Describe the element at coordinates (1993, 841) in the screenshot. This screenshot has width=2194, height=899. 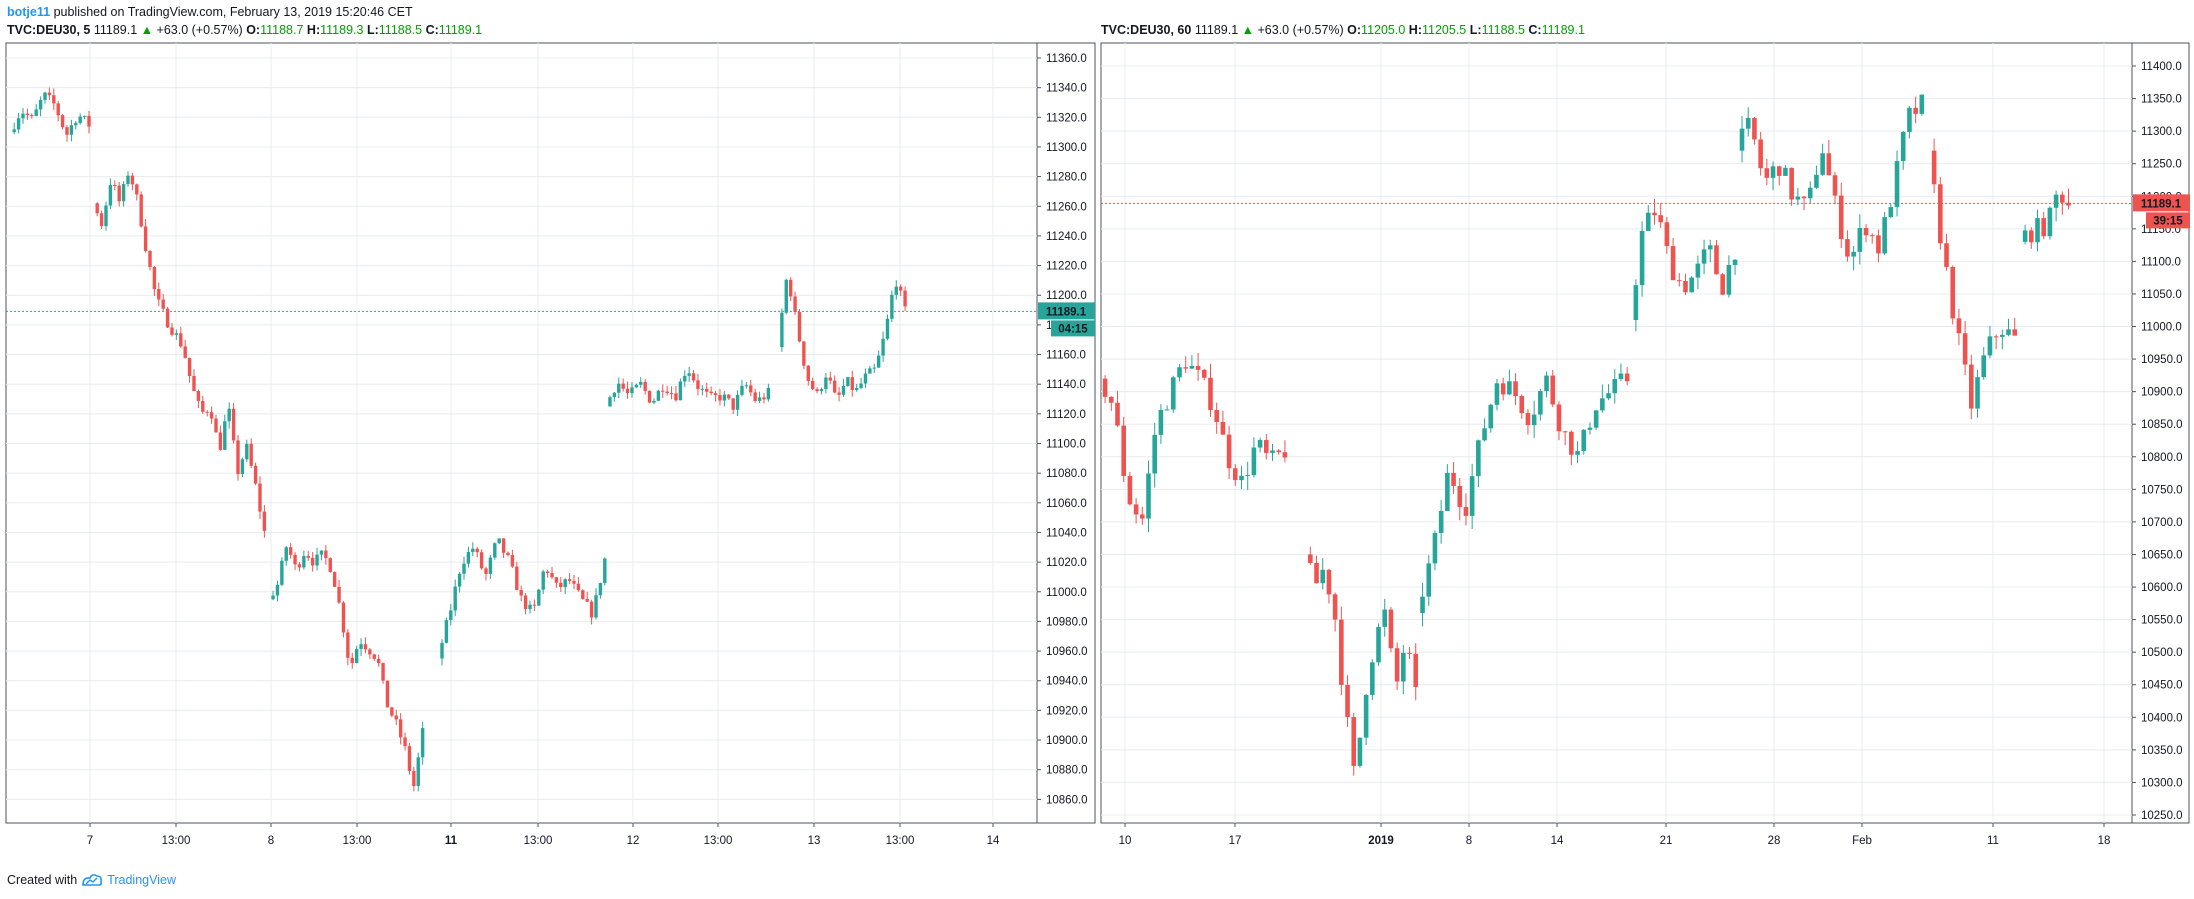
I see `x-tick-label: 11` at that location.